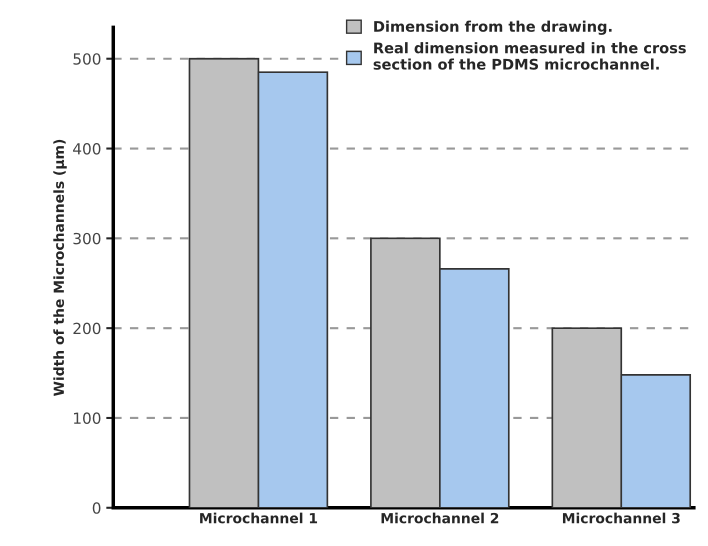 This screenshot has height=546, width=708. Describe the element at coordinates (621, 518) in the screenshot. I see `x-tick-label: Microchannel 3` at that location.